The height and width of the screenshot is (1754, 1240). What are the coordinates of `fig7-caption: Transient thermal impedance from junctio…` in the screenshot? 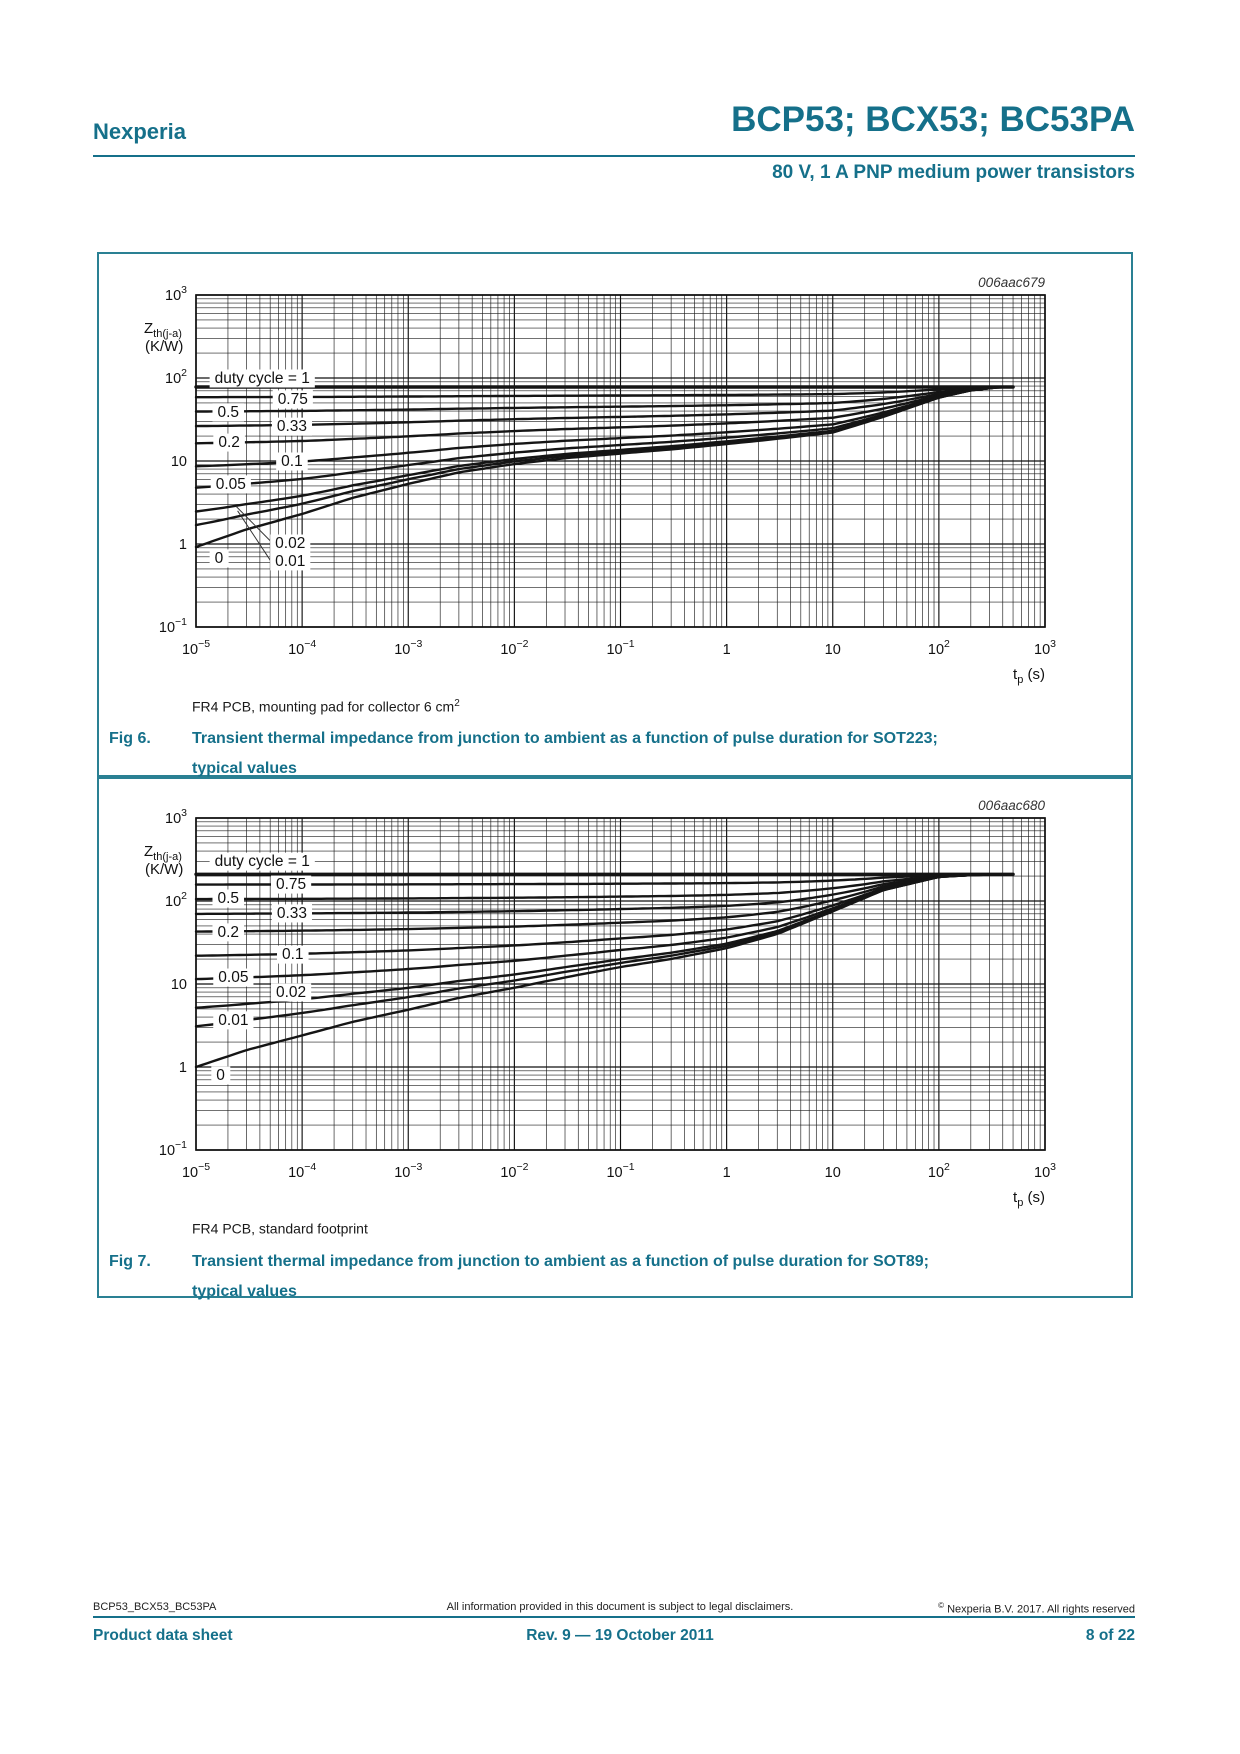 It's located at (654, 1277).